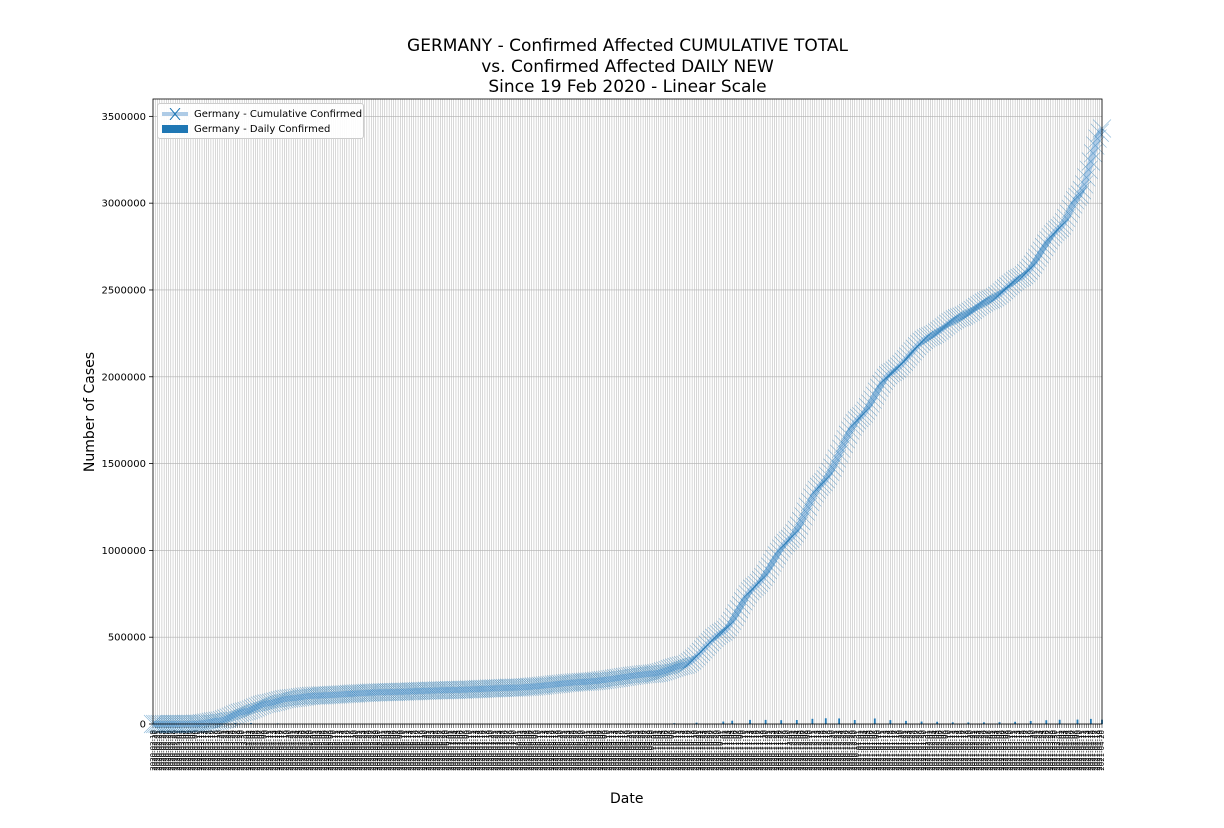 This screenshot has width=1224, height=828. I want to click on x-tick-label: 2020-09-19, so click(628, 750).